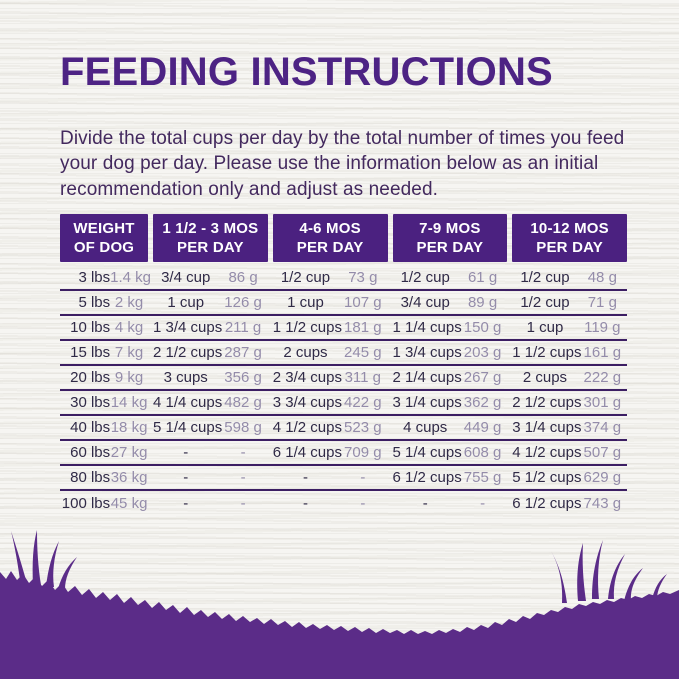  Describe the element at coordinates (330, 327) in the screenshot. I see `portion-cell-4-6-mos: 1 1/2 cups 181 g` at that location.